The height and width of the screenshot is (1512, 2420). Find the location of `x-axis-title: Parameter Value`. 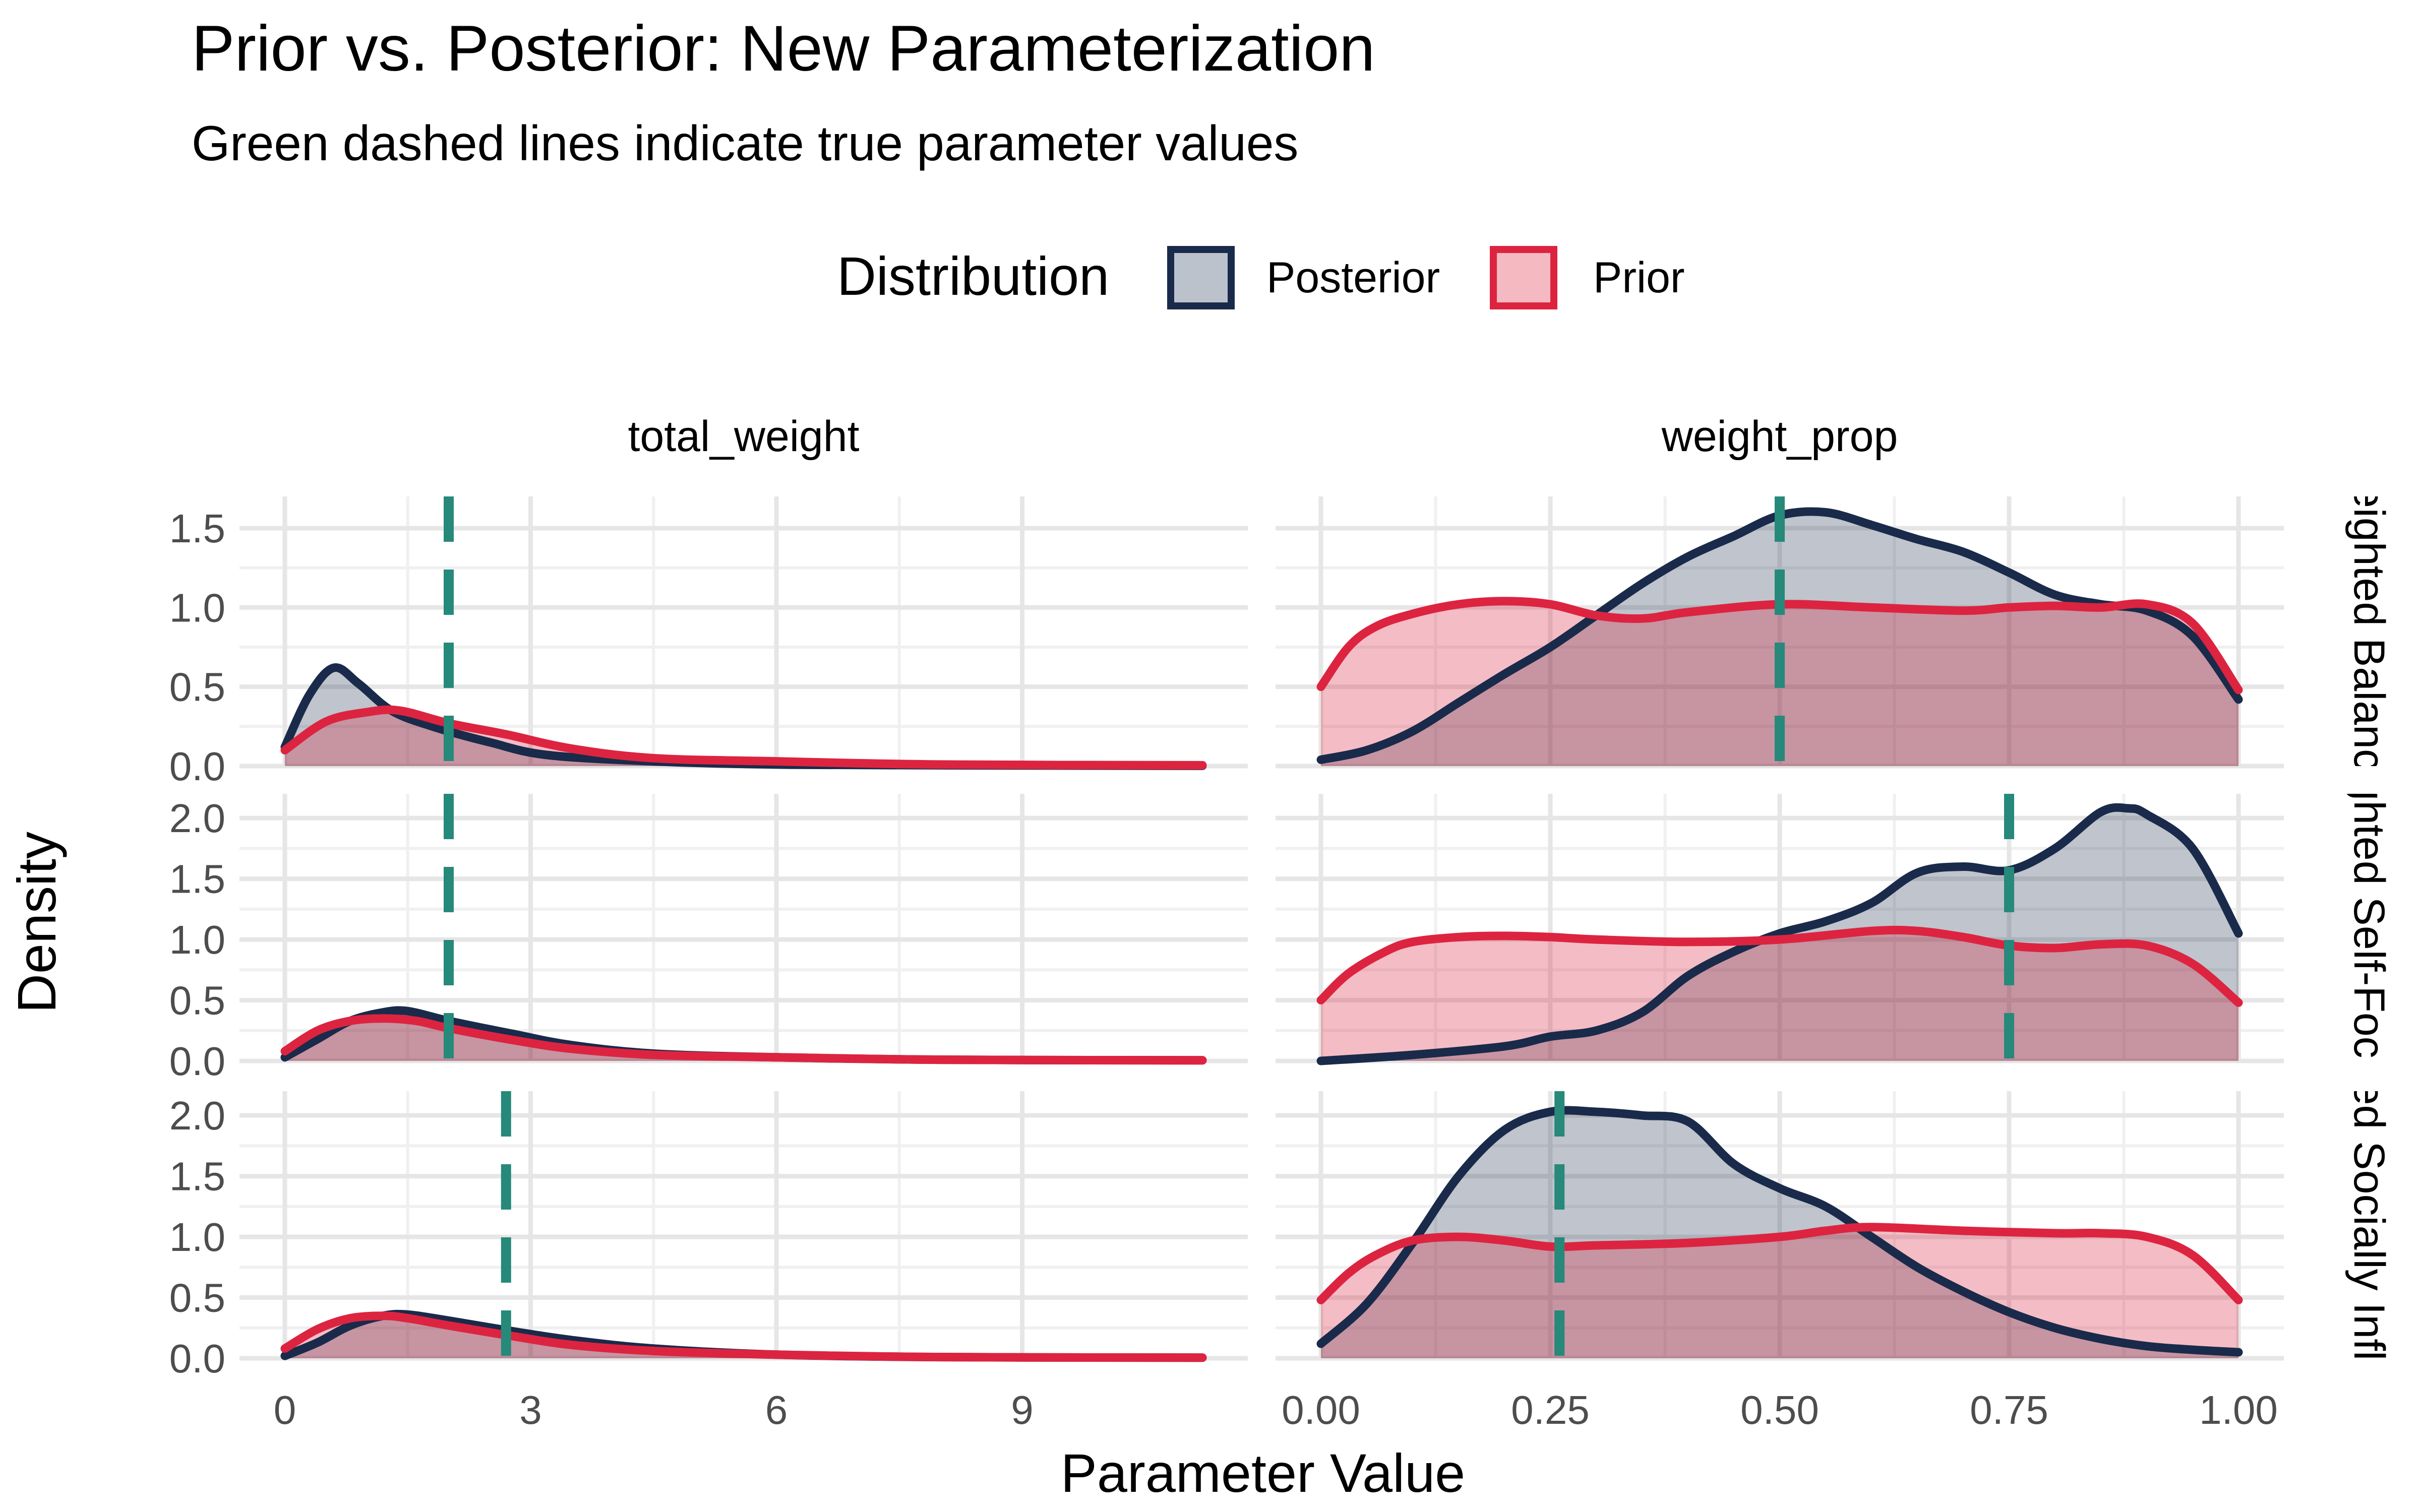

x-axis-title: Parameter Value is located at coordinates (1263, 1472).